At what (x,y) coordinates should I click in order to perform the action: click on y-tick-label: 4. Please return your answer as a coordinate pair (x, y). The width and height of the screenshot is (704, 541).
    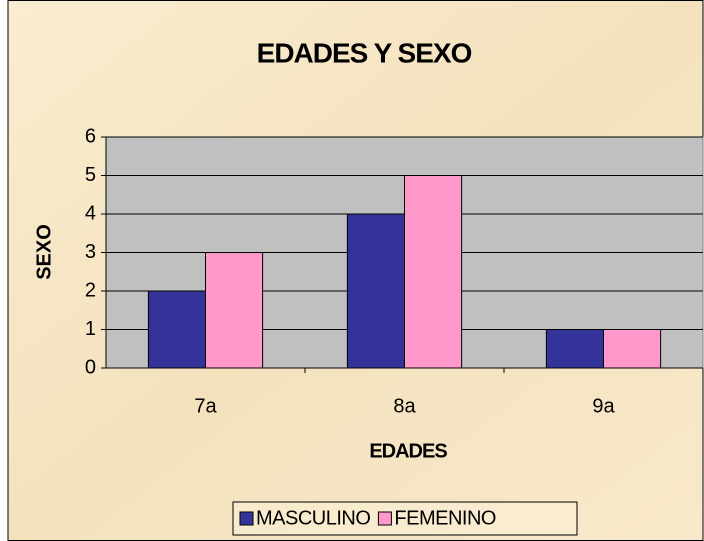
    Looking at the image, I should click on (90, 213).